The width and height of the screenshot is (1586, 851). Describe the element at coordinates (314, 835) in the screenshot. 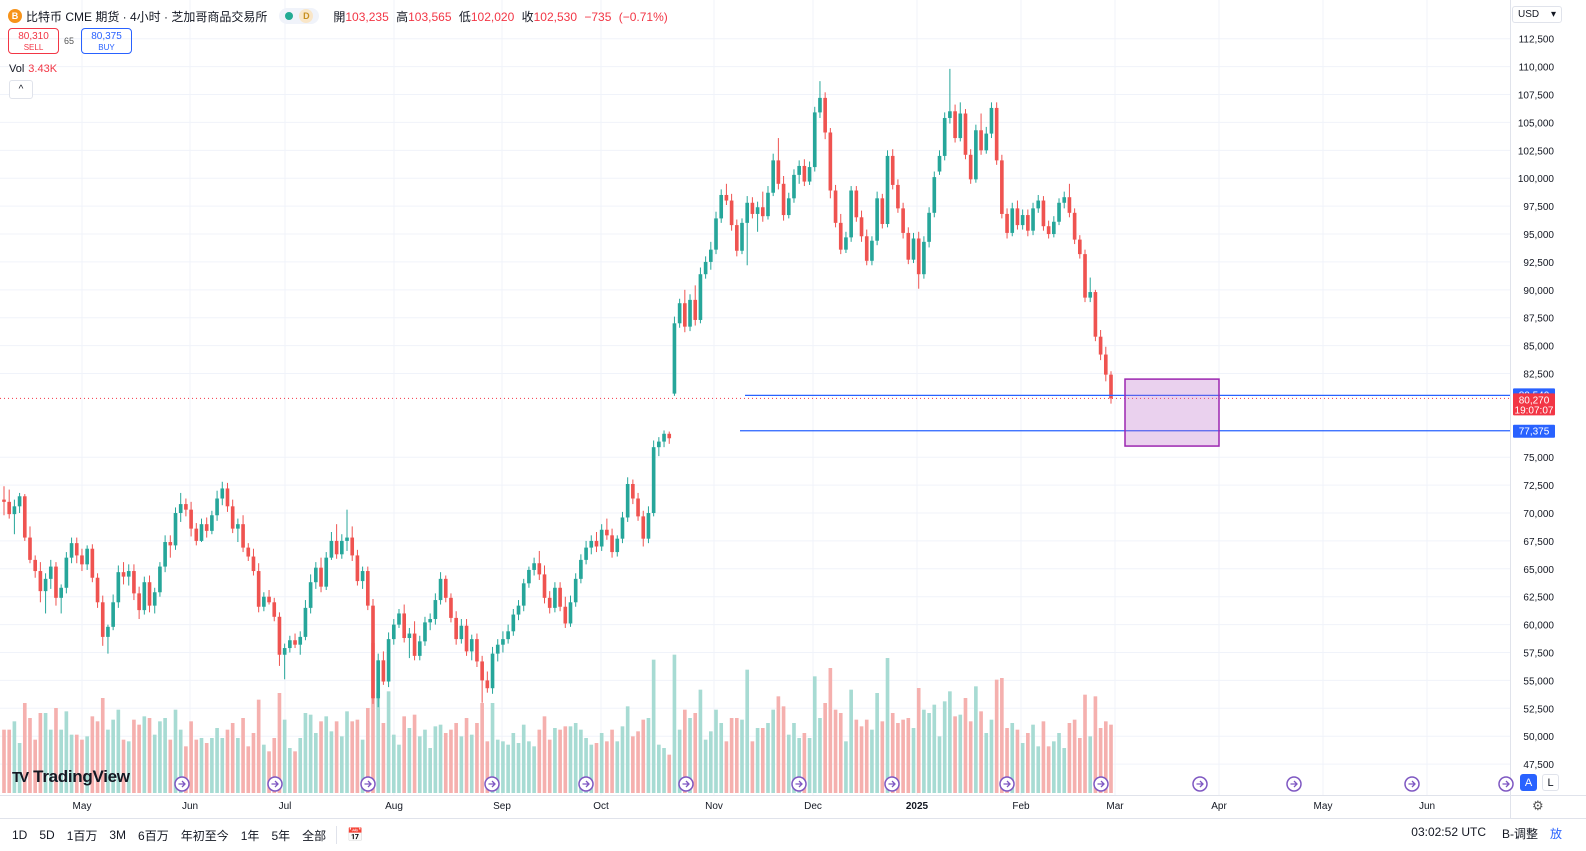

I see `range-all: 全部` at that location.